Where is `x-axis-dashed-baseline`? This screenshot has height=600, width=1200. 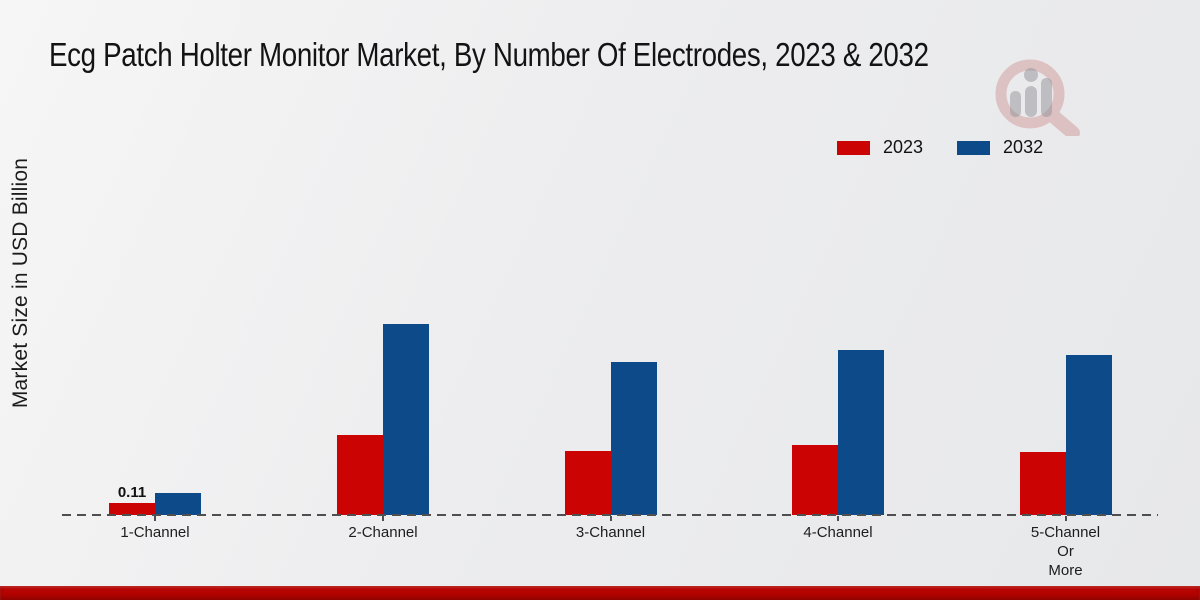
x-axis-dashed-baseline is located at coordinates (610, 515).